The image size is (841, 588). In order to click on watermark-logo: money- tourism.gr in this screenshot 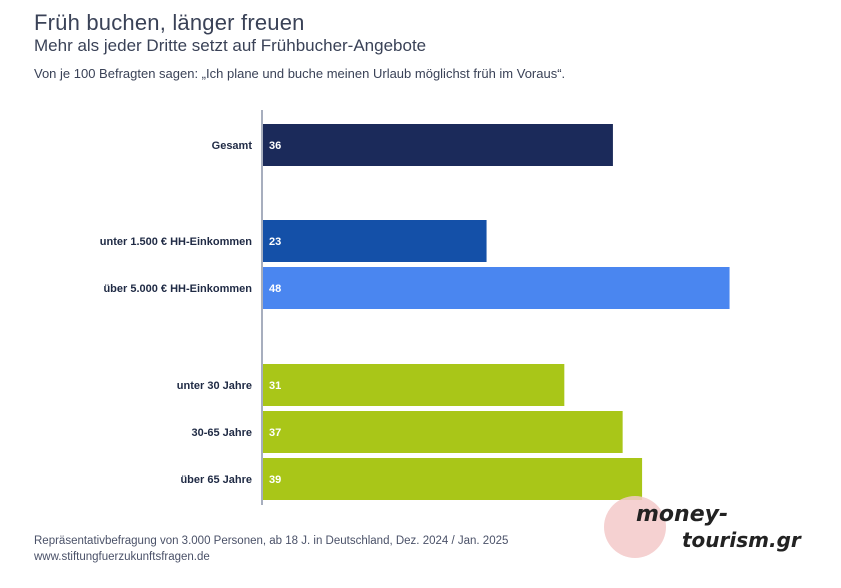, I will do `click(704, 527)`.